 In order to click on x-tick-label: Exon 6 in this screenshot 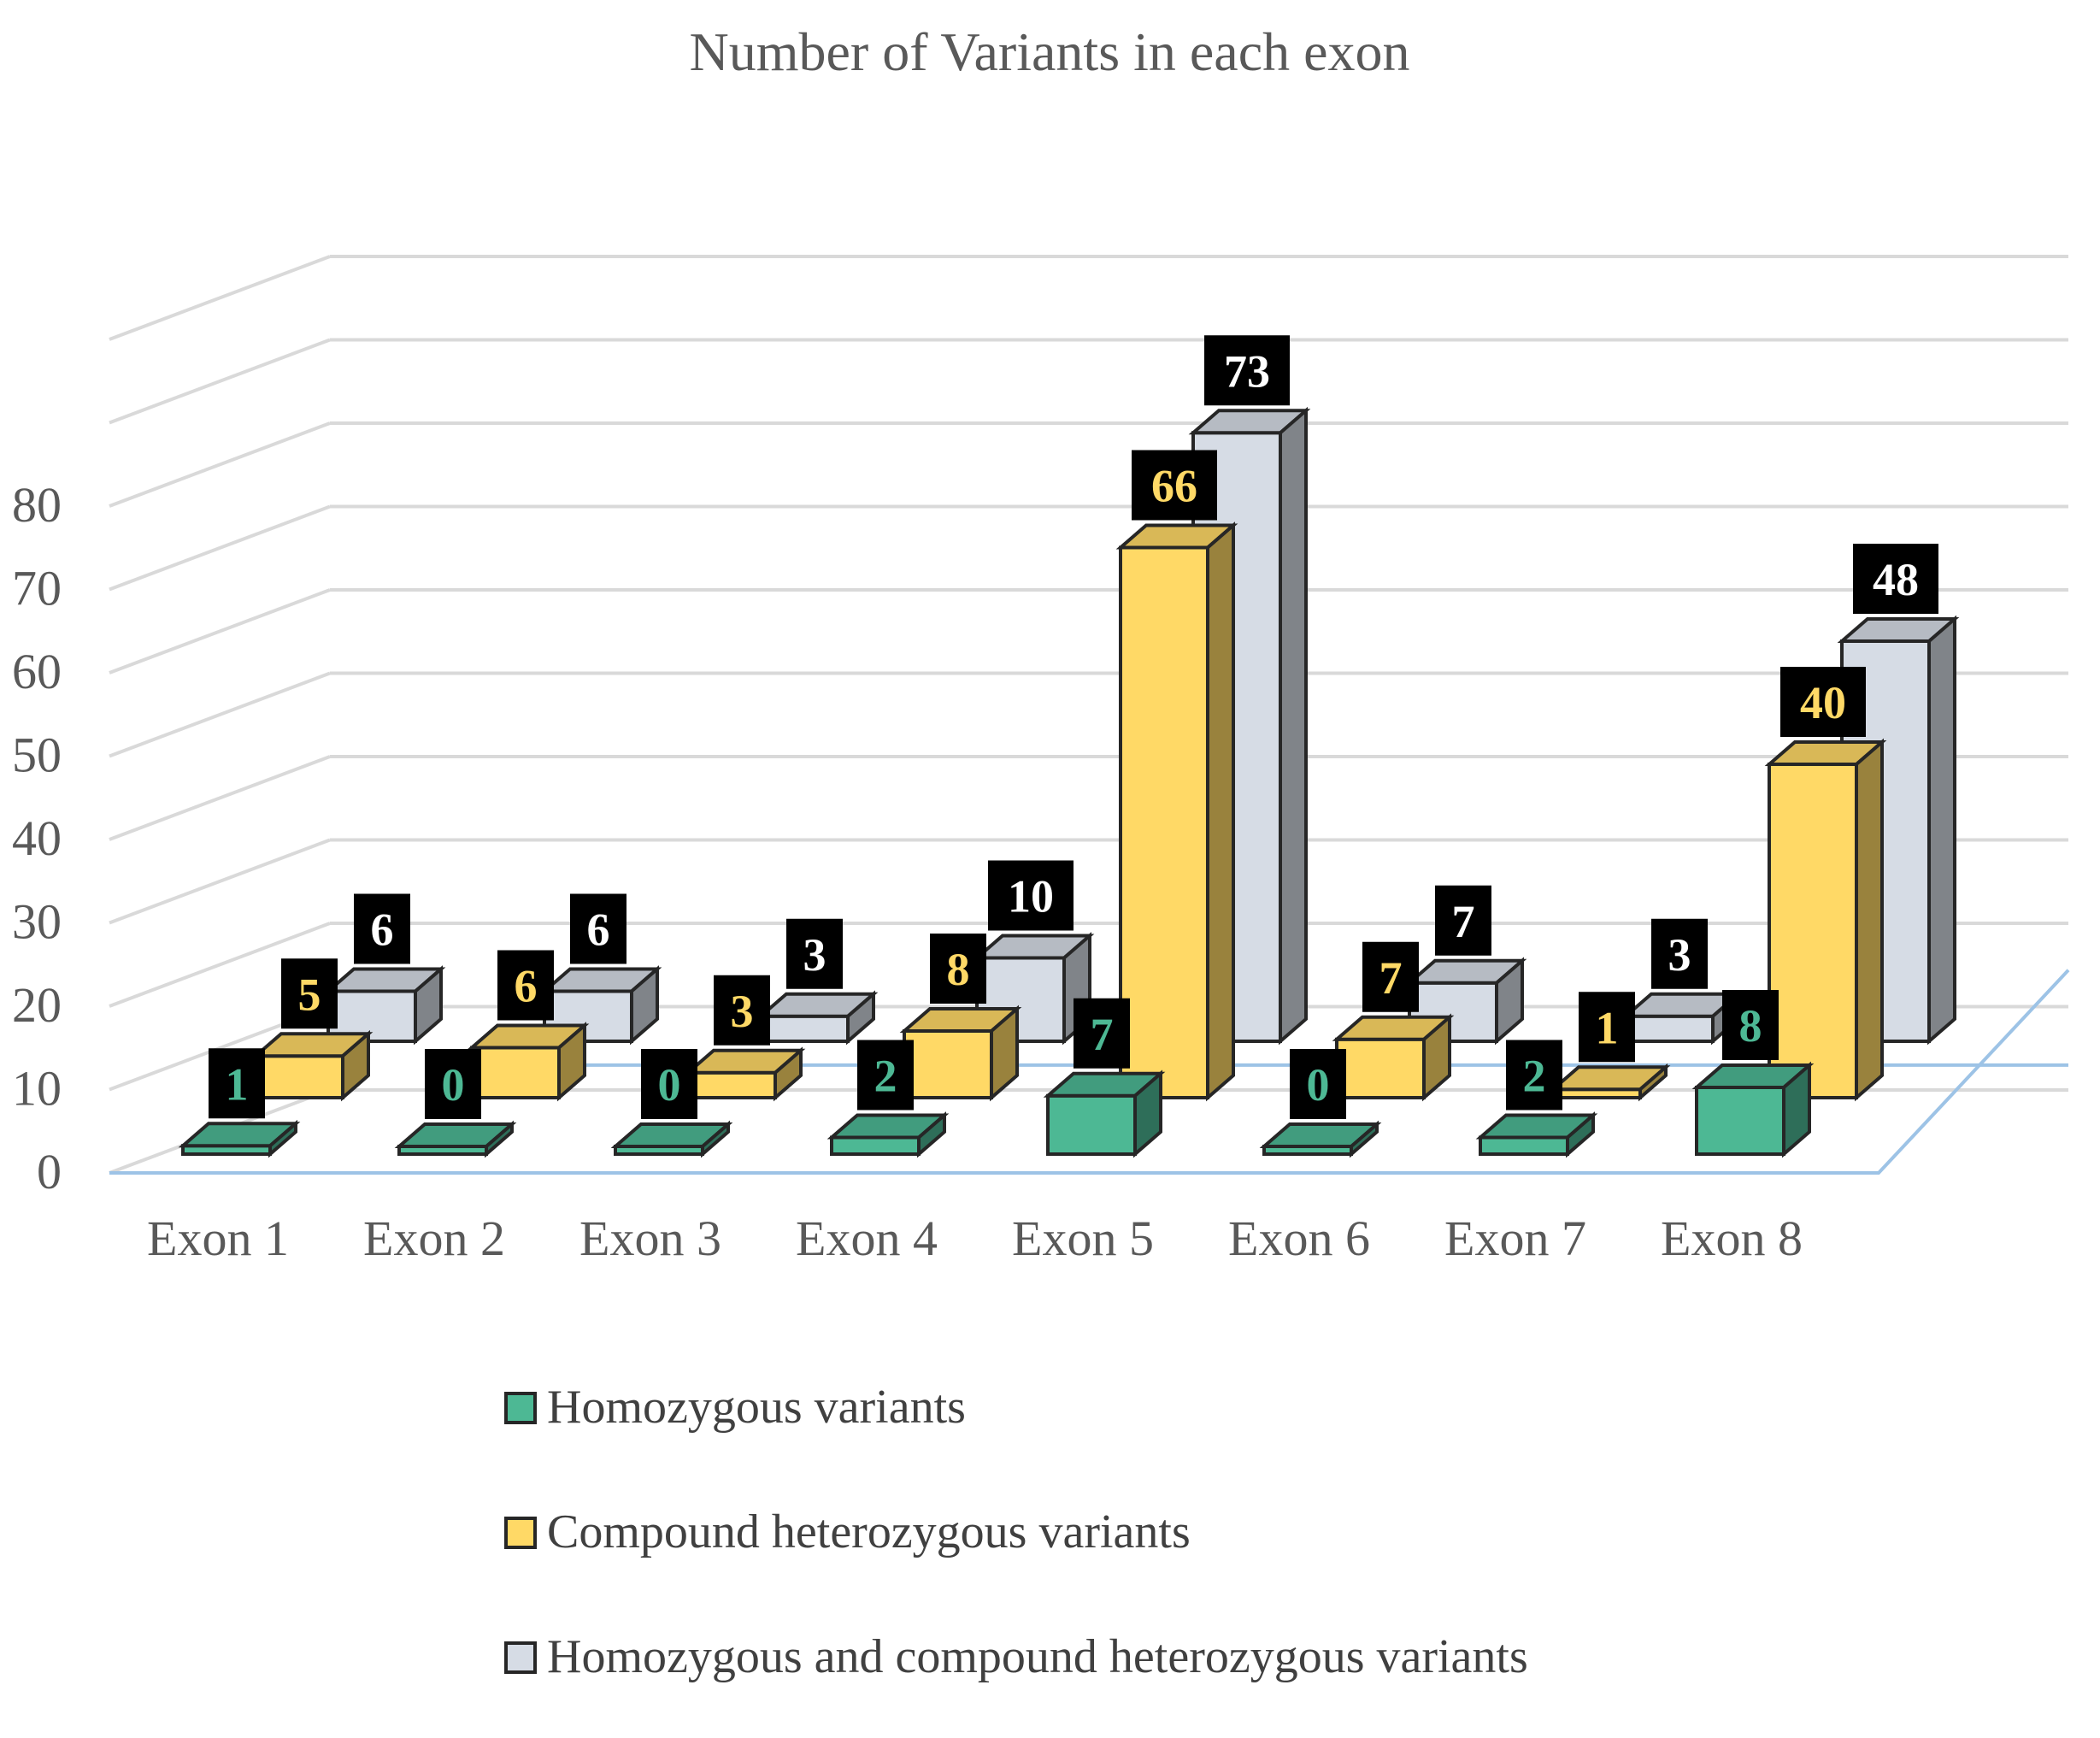, I will do `click(1299, 1238)`.